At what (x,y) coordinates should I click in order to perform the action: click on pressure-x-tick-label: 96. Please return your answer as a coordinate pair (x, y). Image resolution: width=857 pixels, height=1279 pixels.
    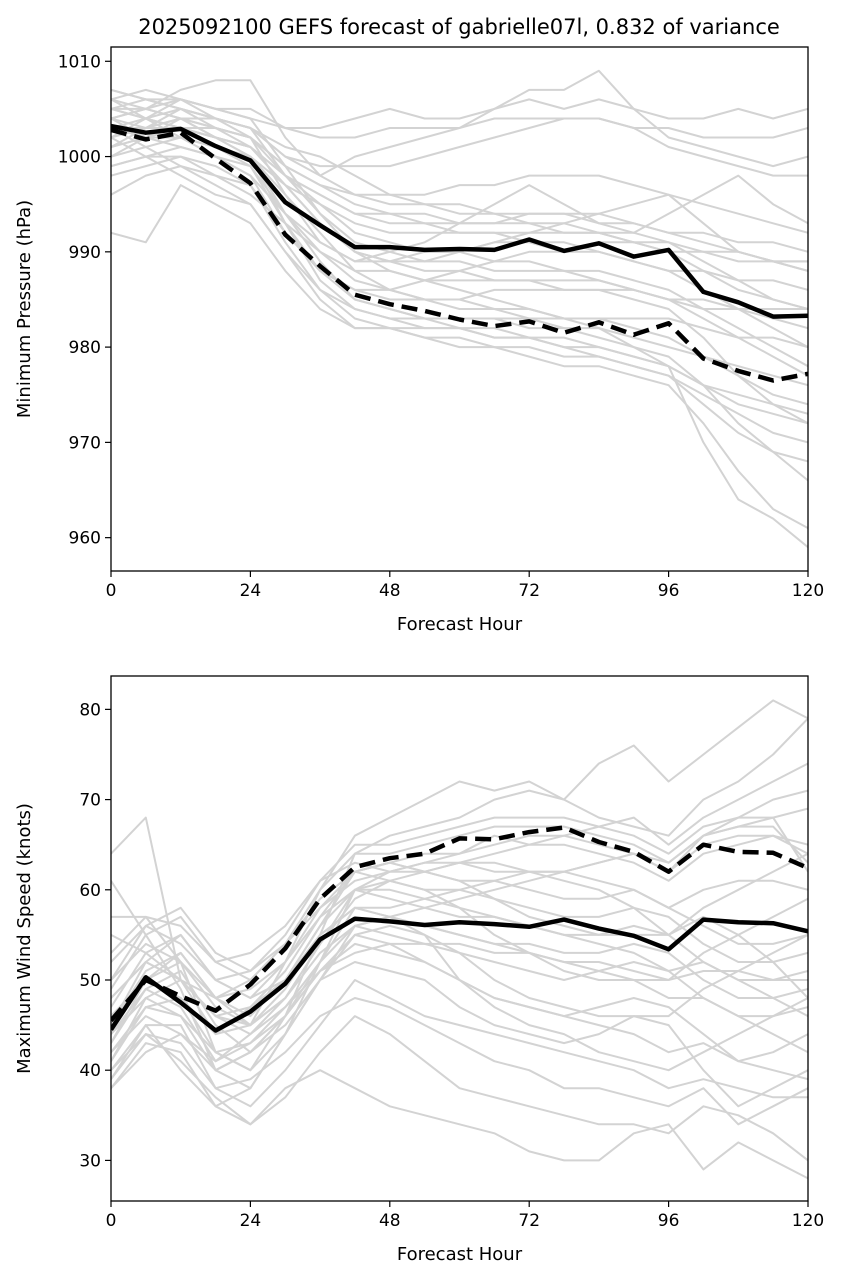
    Looking at the image, I should click on (669, 591).